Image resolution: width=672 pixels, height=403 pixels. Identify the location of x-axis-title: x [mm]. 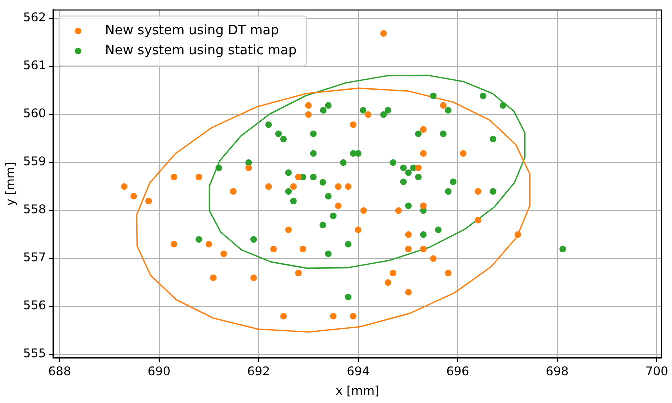
(358, 391).